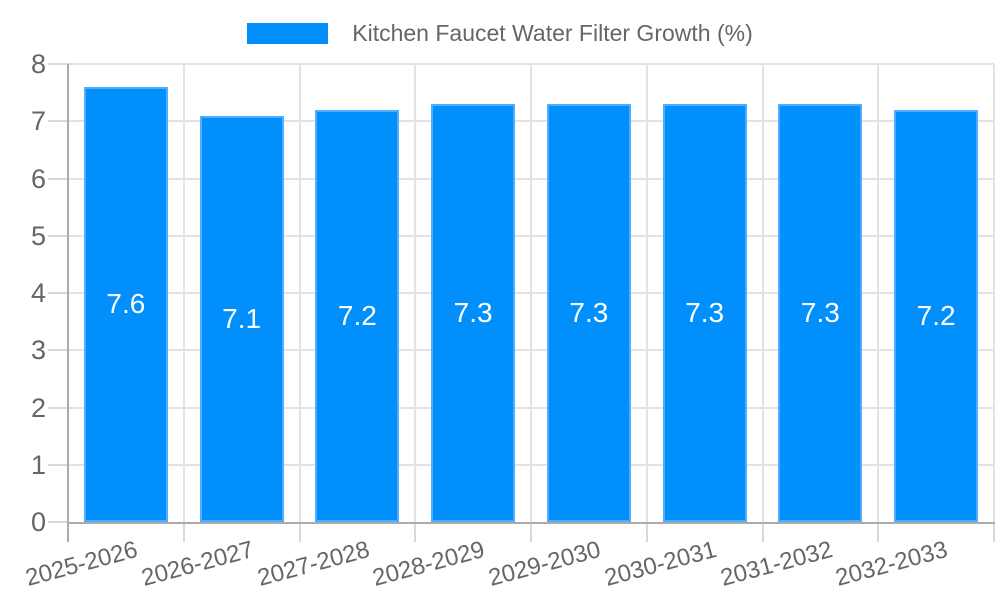 This screenshot has width=1000, height=600. Describe the element at coordinates (544, 564) in the screenshot. I see `x-axis-label: 2029-2030` at that location.